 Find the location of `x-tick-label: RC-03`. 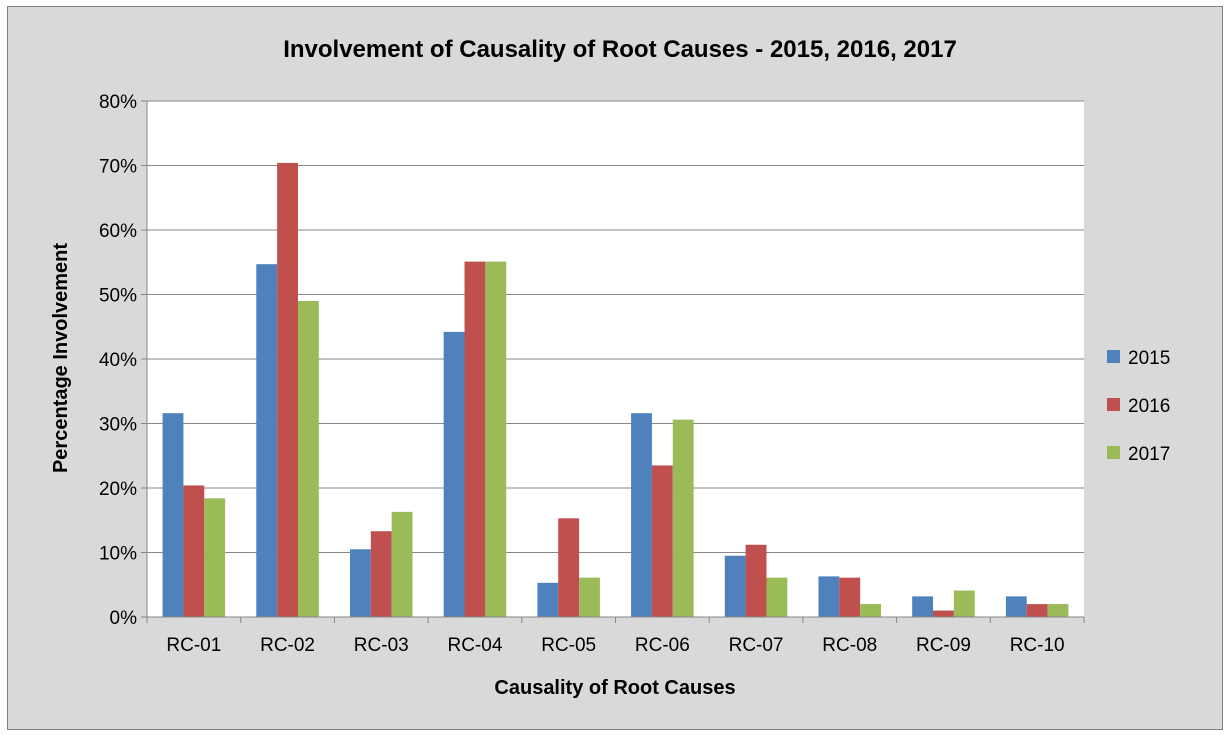

x-tick-label: RC-03 is located at coordinates (381, 645).